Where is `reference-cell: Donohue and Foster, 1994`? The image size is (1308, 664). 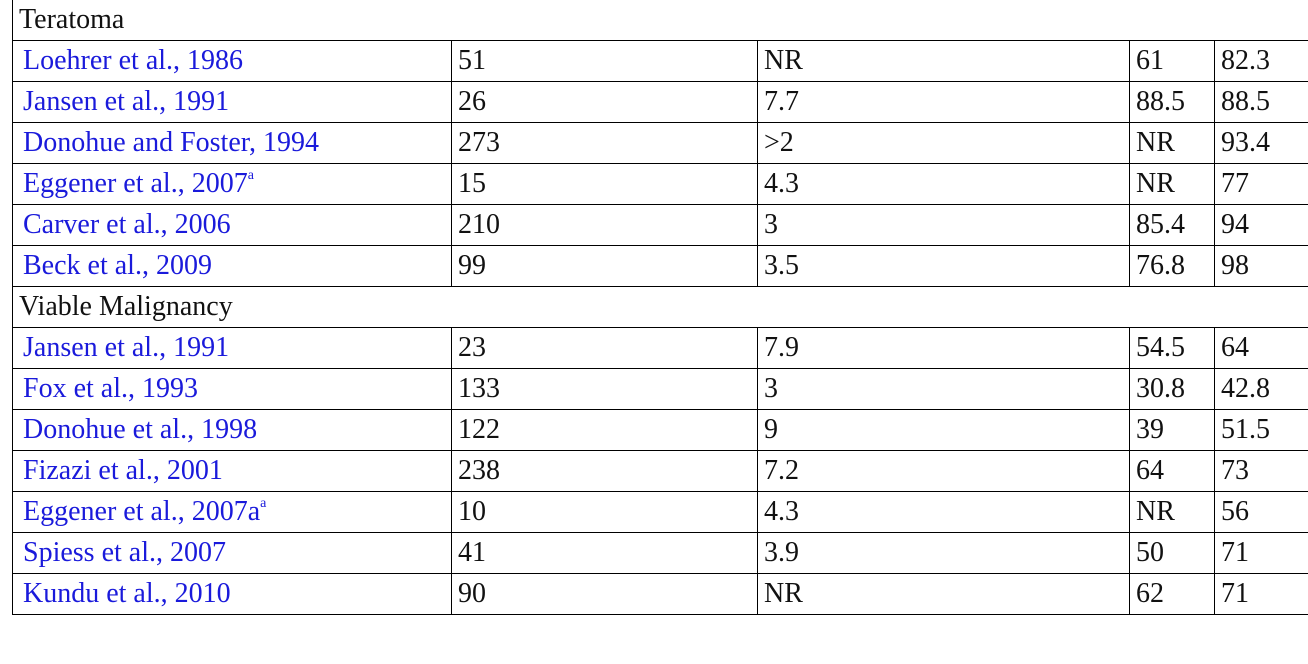
reference-cell: Donohue and Foster, 1994 is located at coordinates (232, 143).